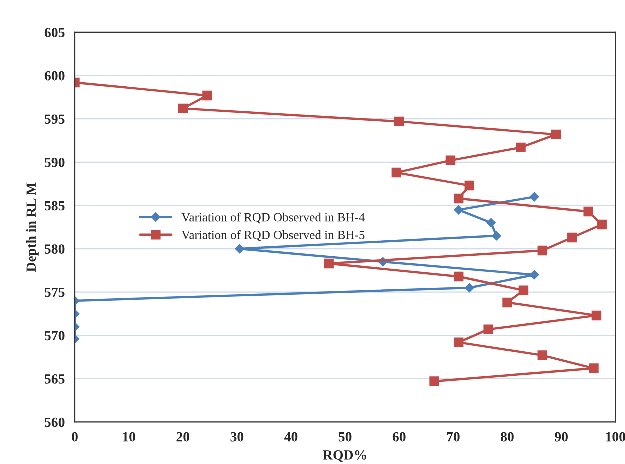 This screenshot has width=625, height=464. What do you see at coordinates (55, 423) in the screenshot?
I see `y-tick-label: 560` at bounding box center [55, 423].